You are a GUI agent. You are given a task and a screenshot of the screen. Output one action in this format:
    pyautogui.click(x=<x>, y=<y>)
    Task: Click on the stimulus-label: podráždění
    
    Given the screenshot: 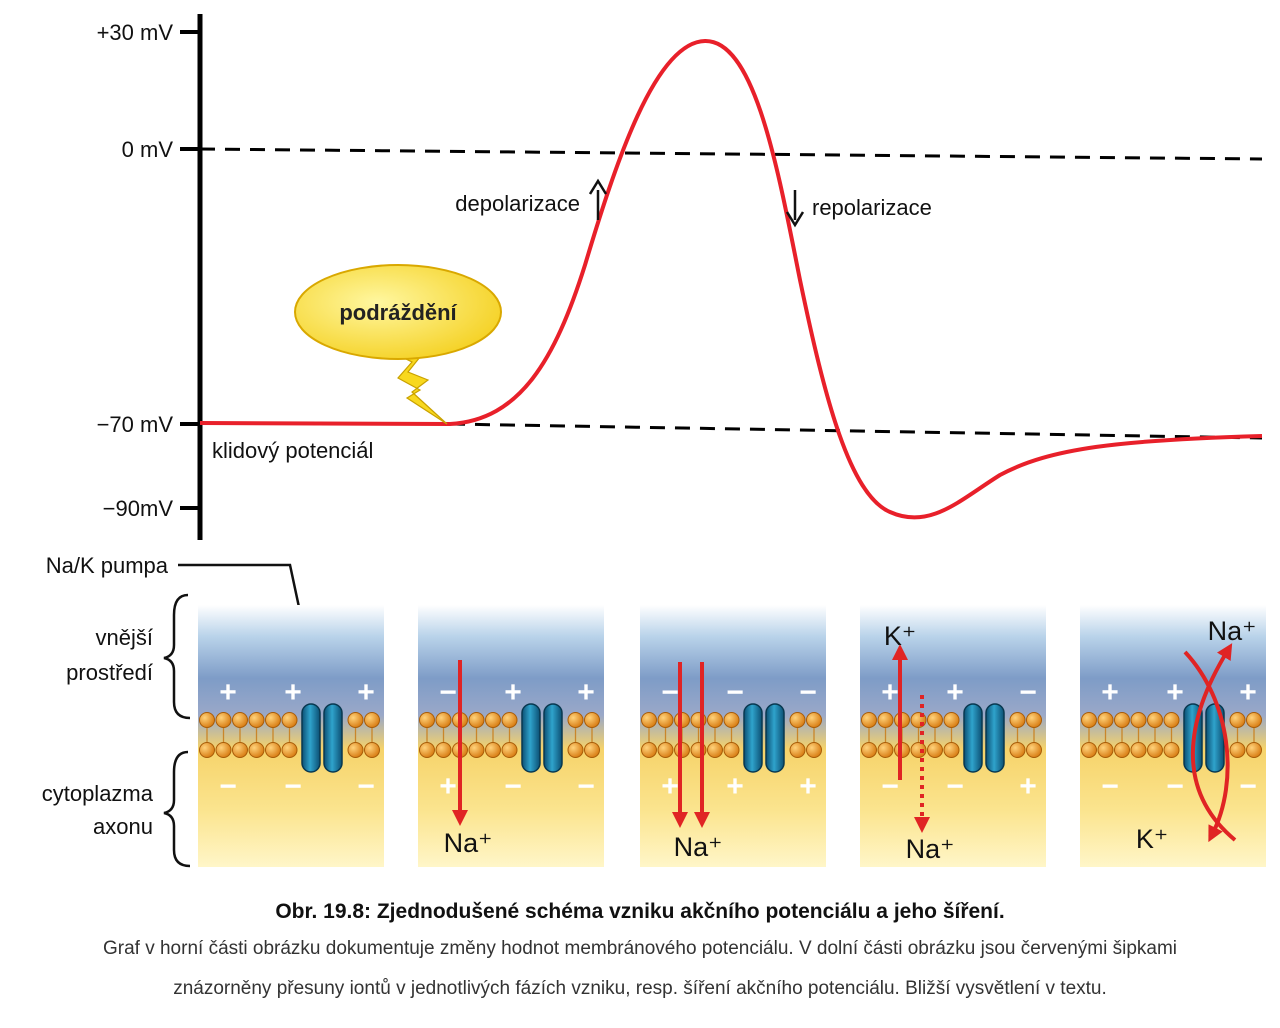 What is the action you would take?
    pyautogui.click(x=398, y=312)
    